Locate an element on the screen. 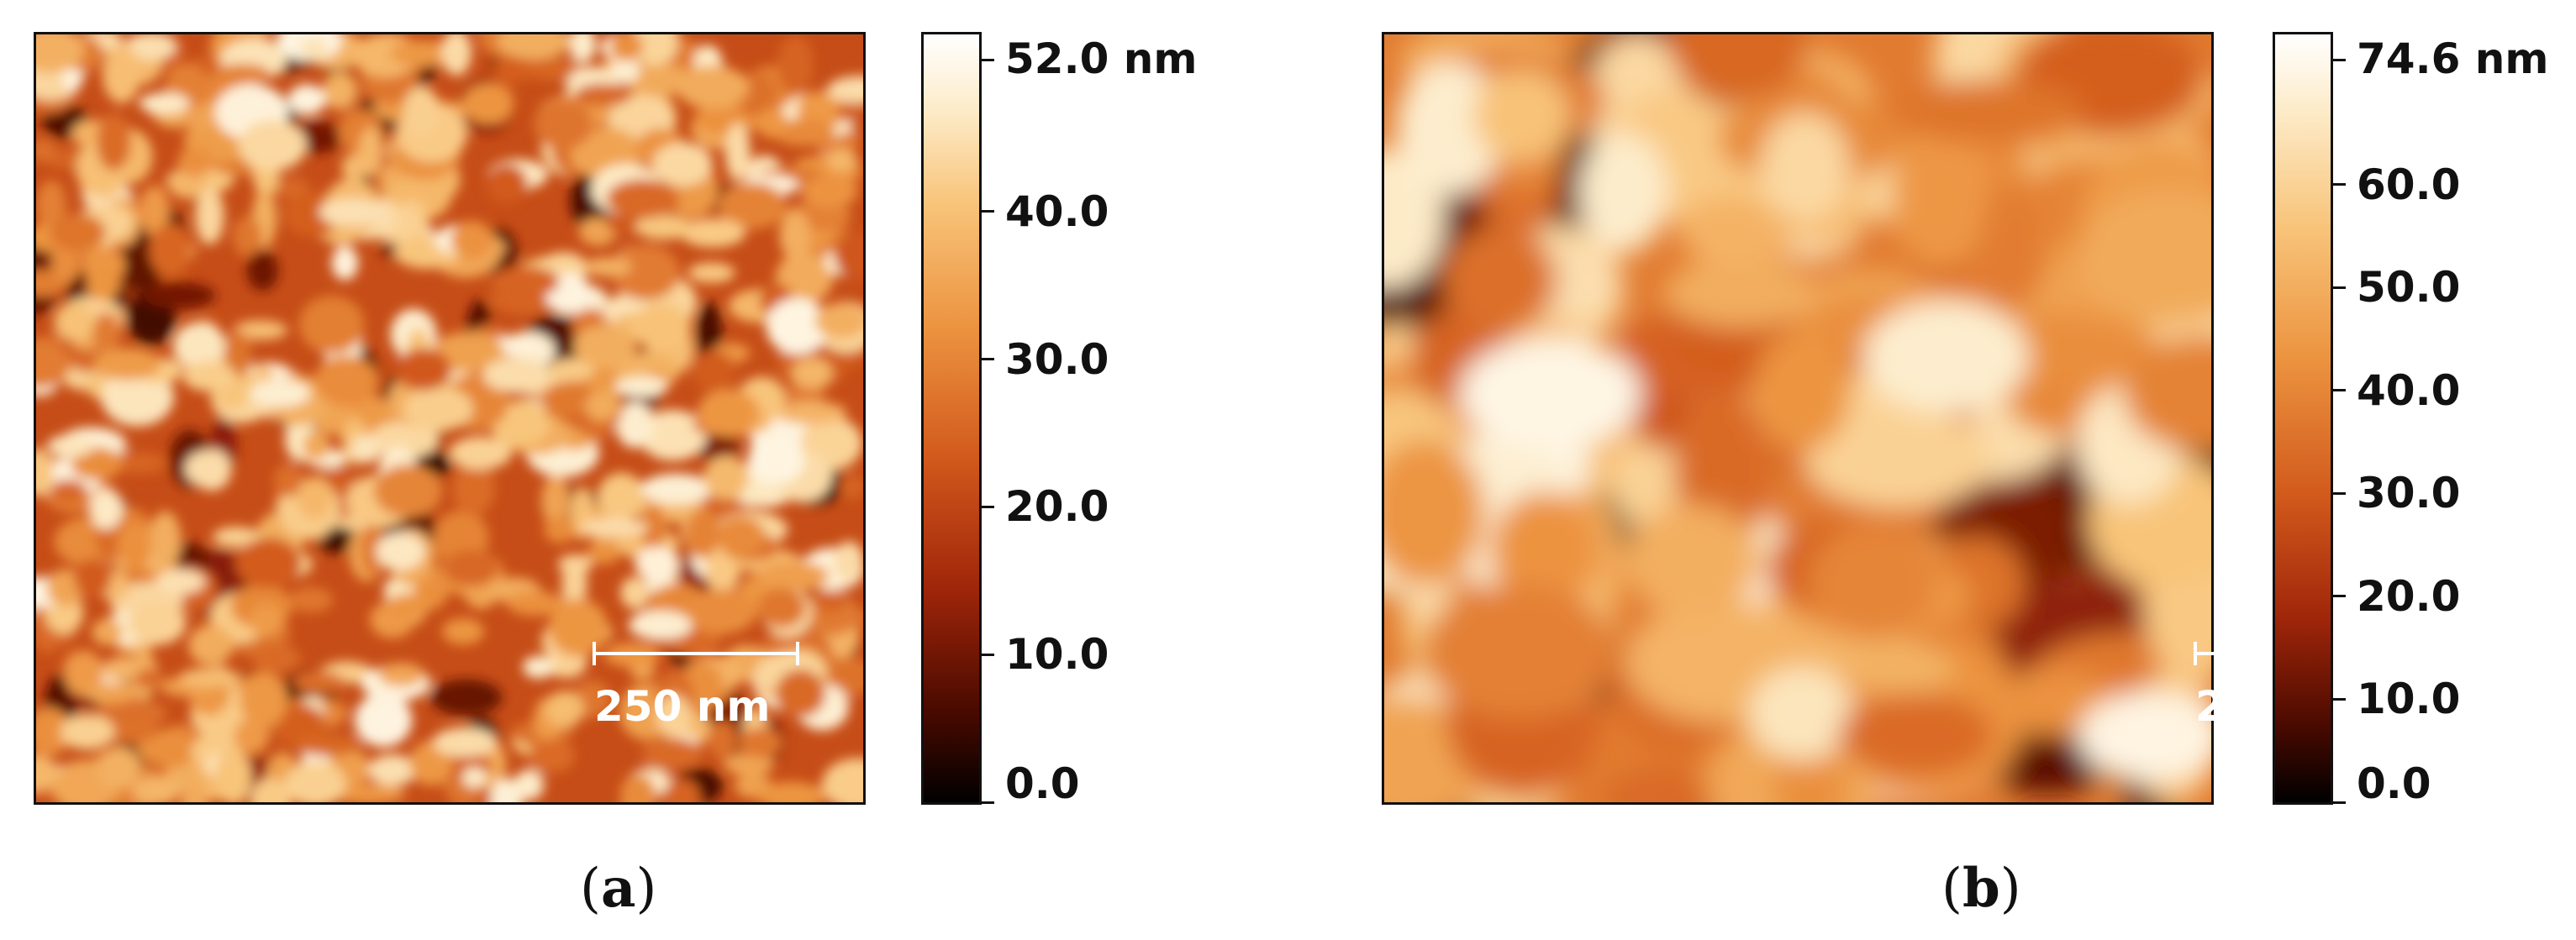  colorbar-b is located at coordinates (2303, 418).